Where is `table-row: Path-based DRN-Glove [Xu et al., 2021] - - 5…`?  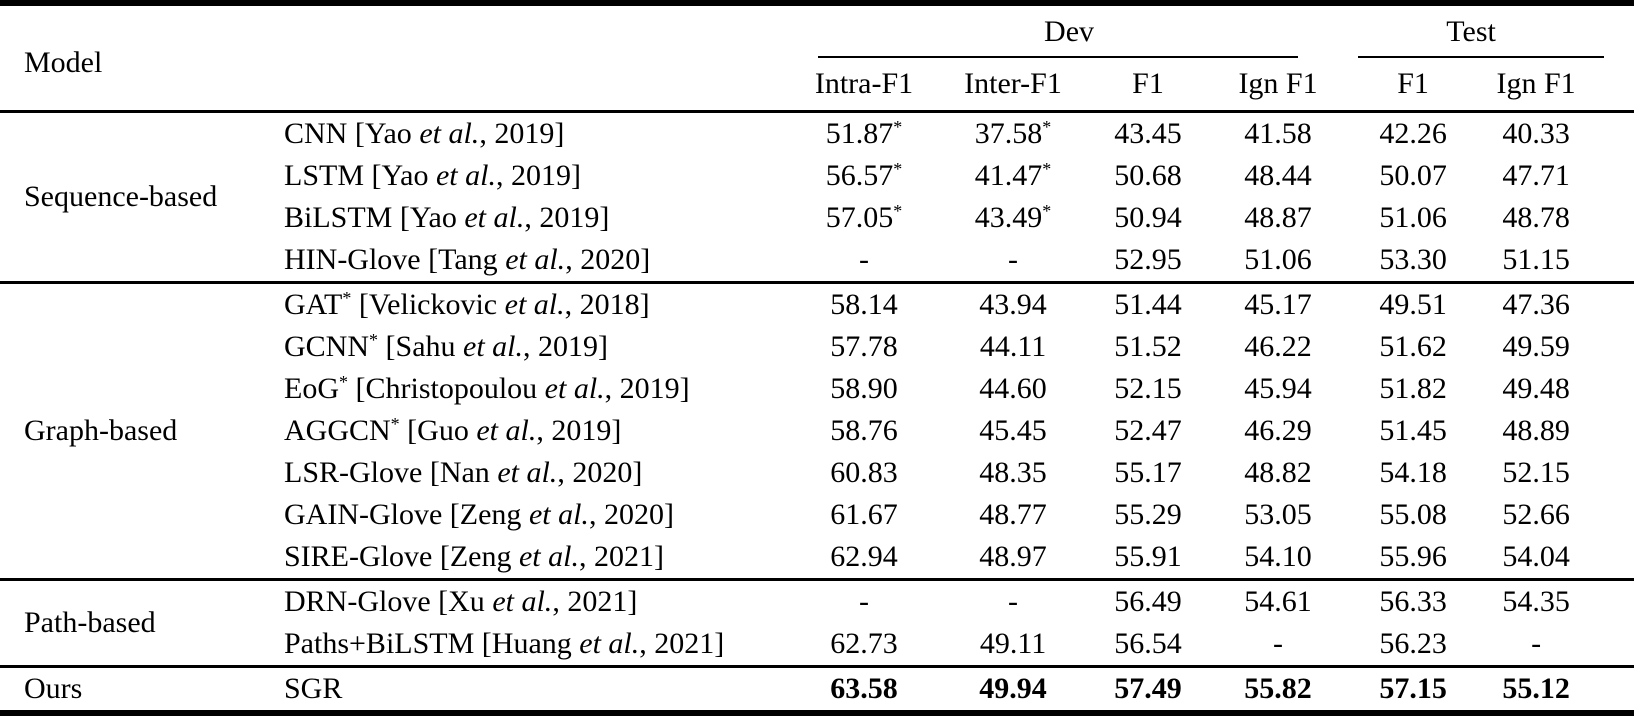
table-row: Path-based DRN-Glove [Xu et al., 2021] - - 5… is located at coordinates (817, 609).